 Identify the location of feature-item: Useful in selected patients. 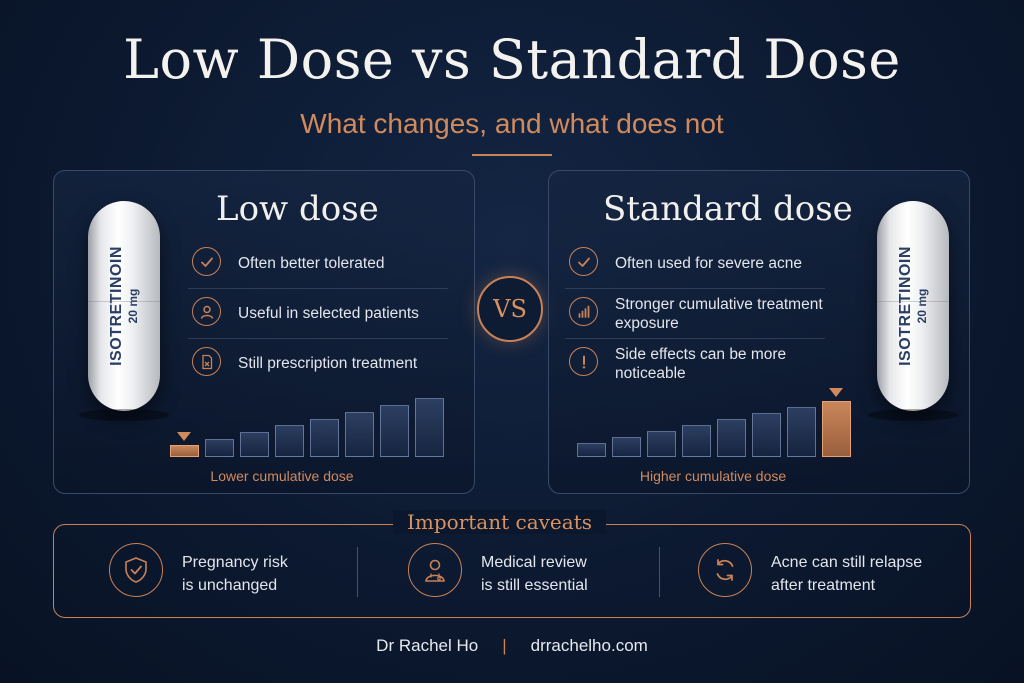
(318, 314).